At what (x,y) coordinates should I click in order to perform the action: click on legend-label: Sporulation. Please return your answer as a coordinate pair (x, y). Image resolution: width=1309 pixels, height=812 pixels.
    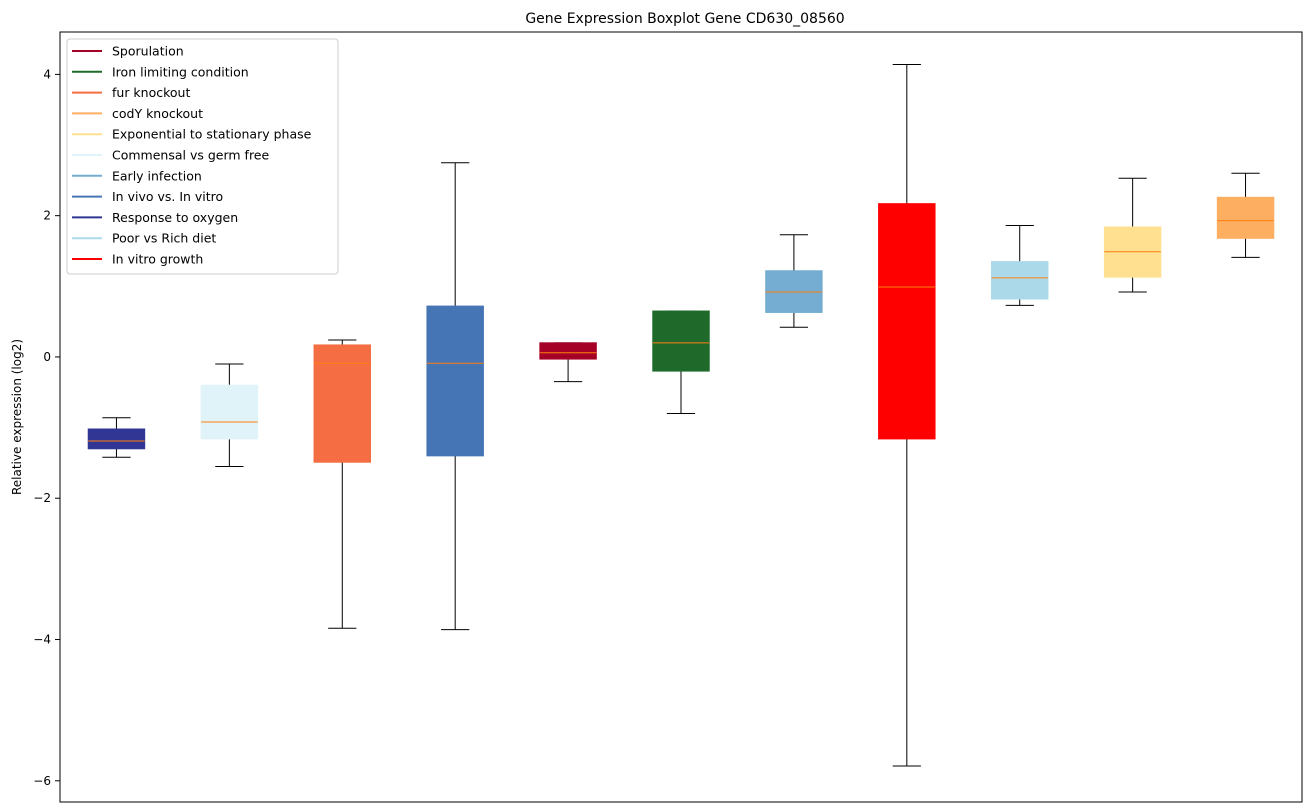
    Looking at the image, I should click on (148, 51).